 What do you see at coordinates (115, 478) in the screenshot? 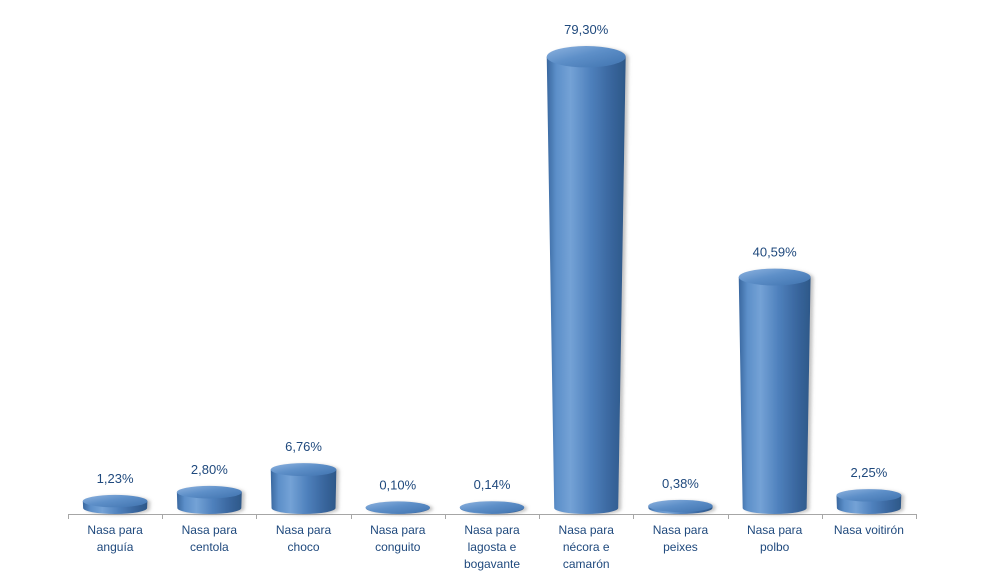
I see `value-label: 1,23%` at bounding box center [115, 478].